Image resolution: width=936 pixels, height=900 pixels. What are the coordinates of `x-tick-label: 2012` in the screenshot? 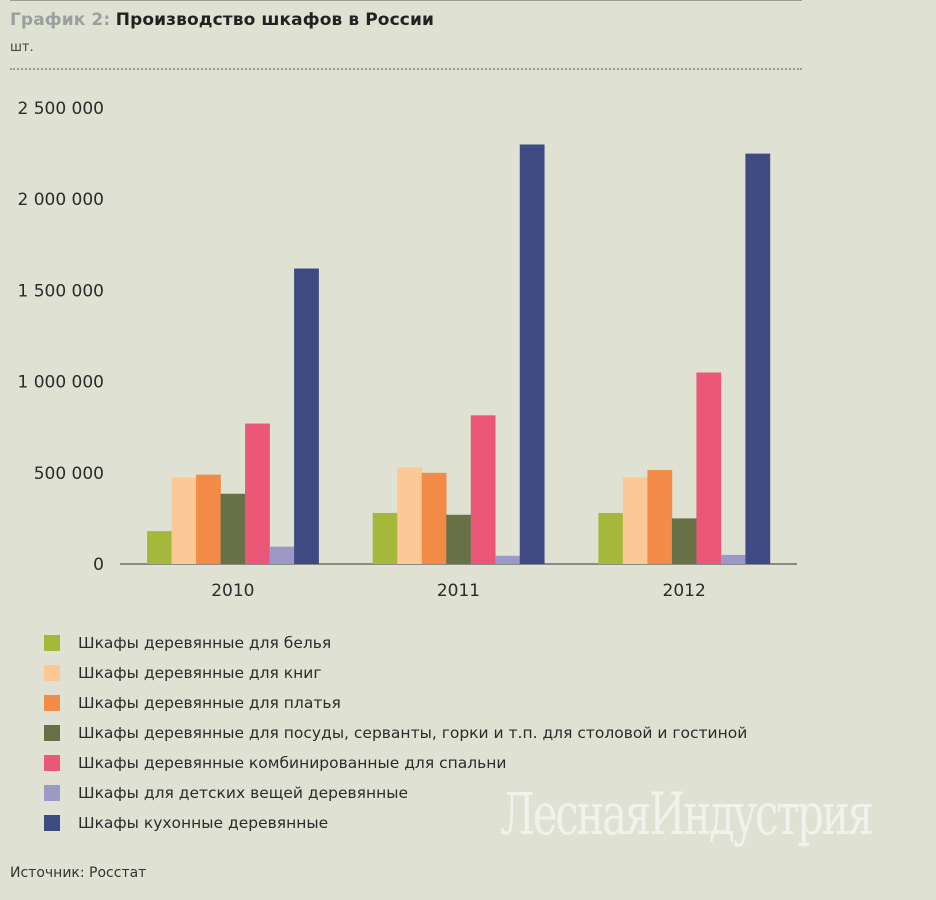 It's located at (684, 591).